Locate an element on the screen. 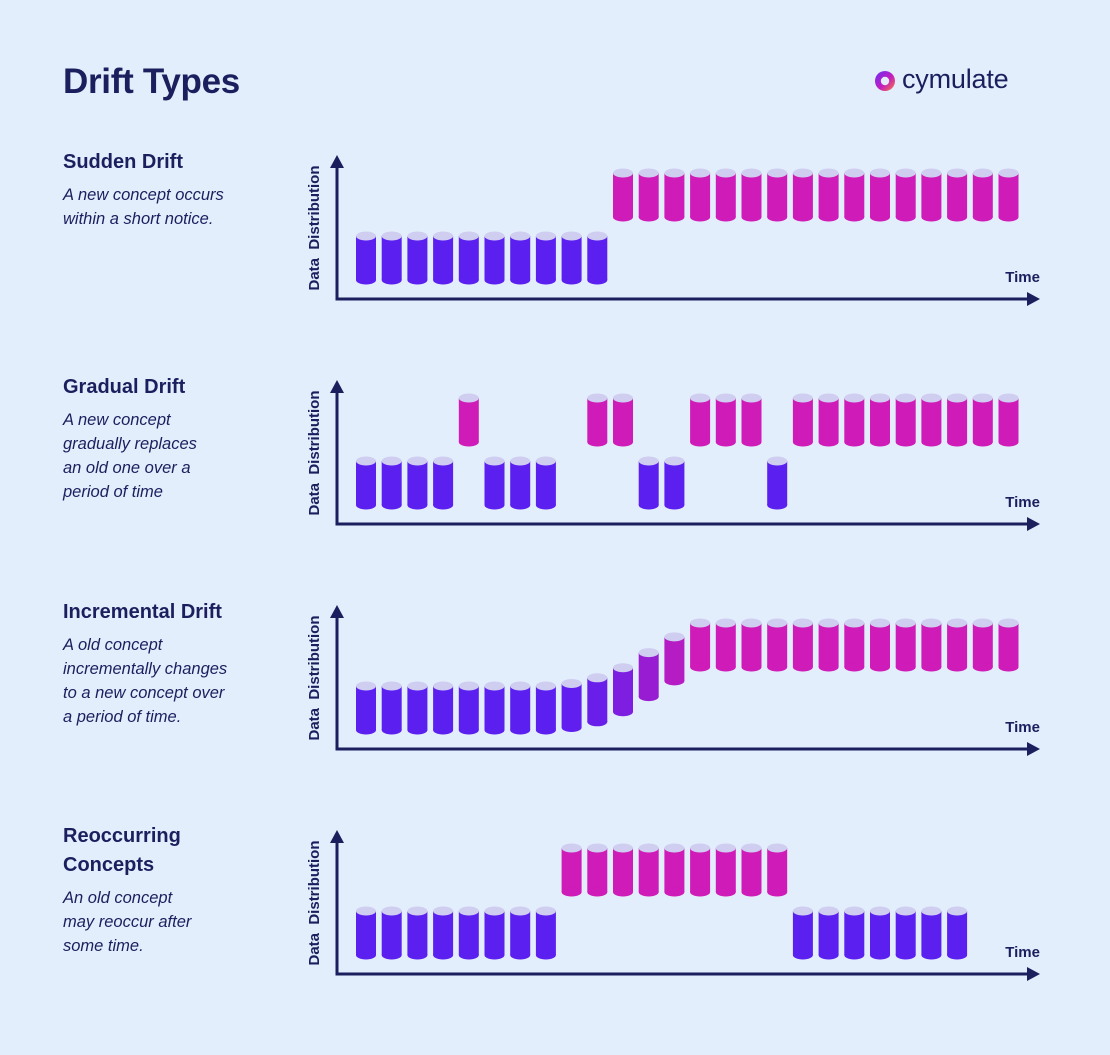 This screenshot has width=1110, height=1055. chart-reoccurring-concepts: Time Data Distribution is located at coordinates (680, 912).